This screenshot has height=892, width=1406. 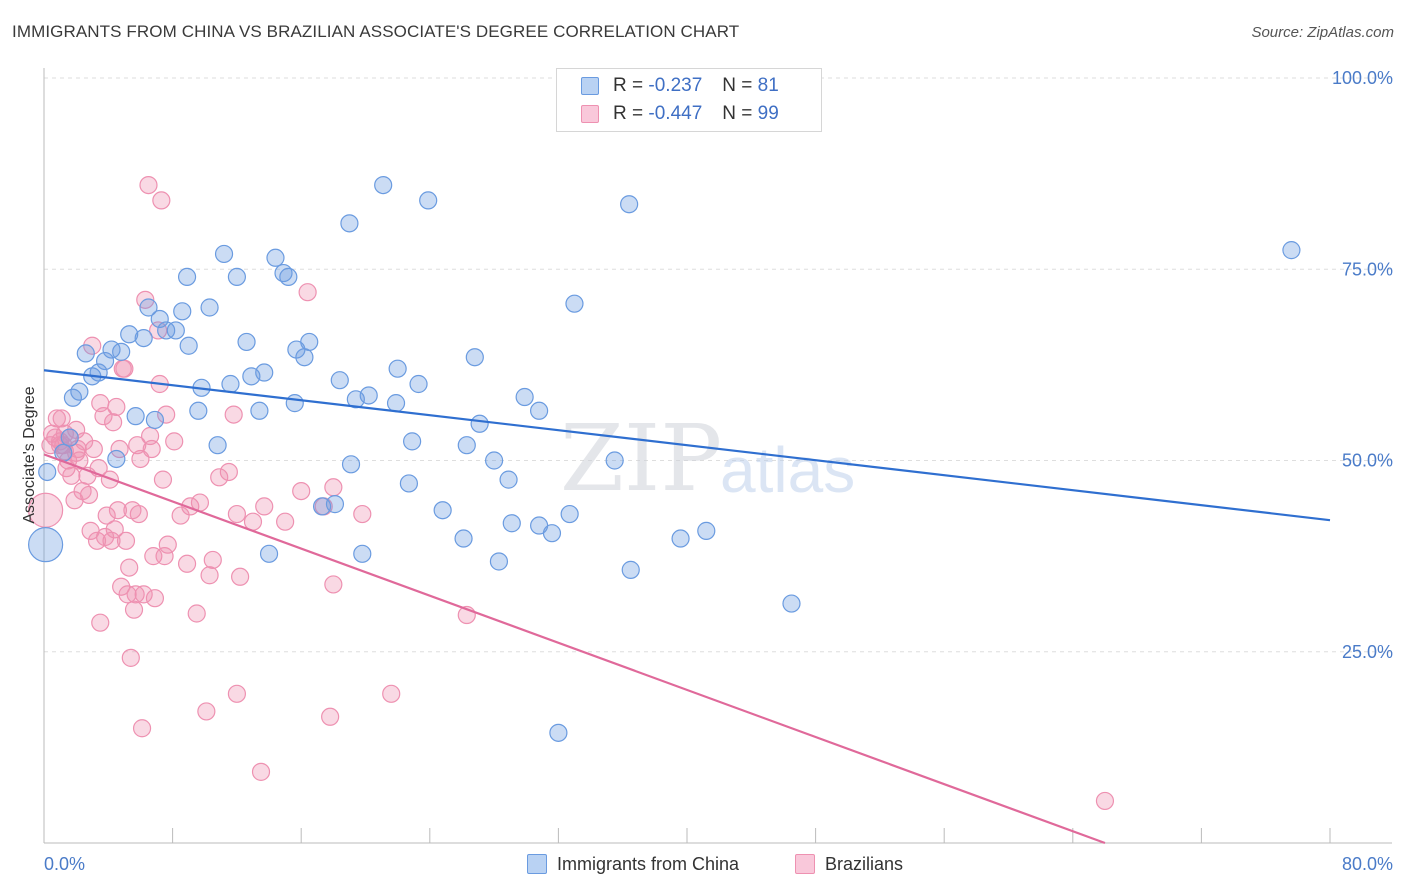 What do you see at coordinates (590, 86) in the screenshot?
I see `china-swatch-icon` at bounding box center [590, 86].